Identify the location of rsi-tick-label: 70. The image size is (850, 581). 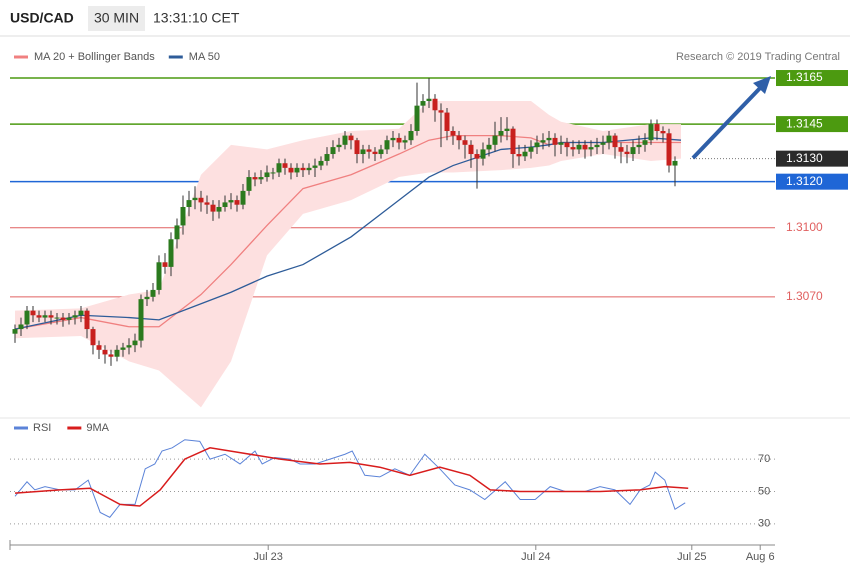
(764, 459).